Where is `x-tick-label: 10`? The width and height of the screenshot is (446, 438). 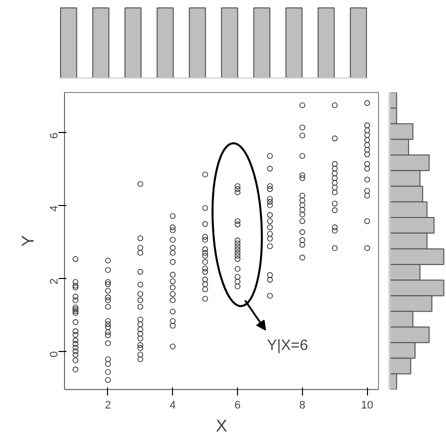
x-tick-label: 10 is located at coordinates (367, 406).